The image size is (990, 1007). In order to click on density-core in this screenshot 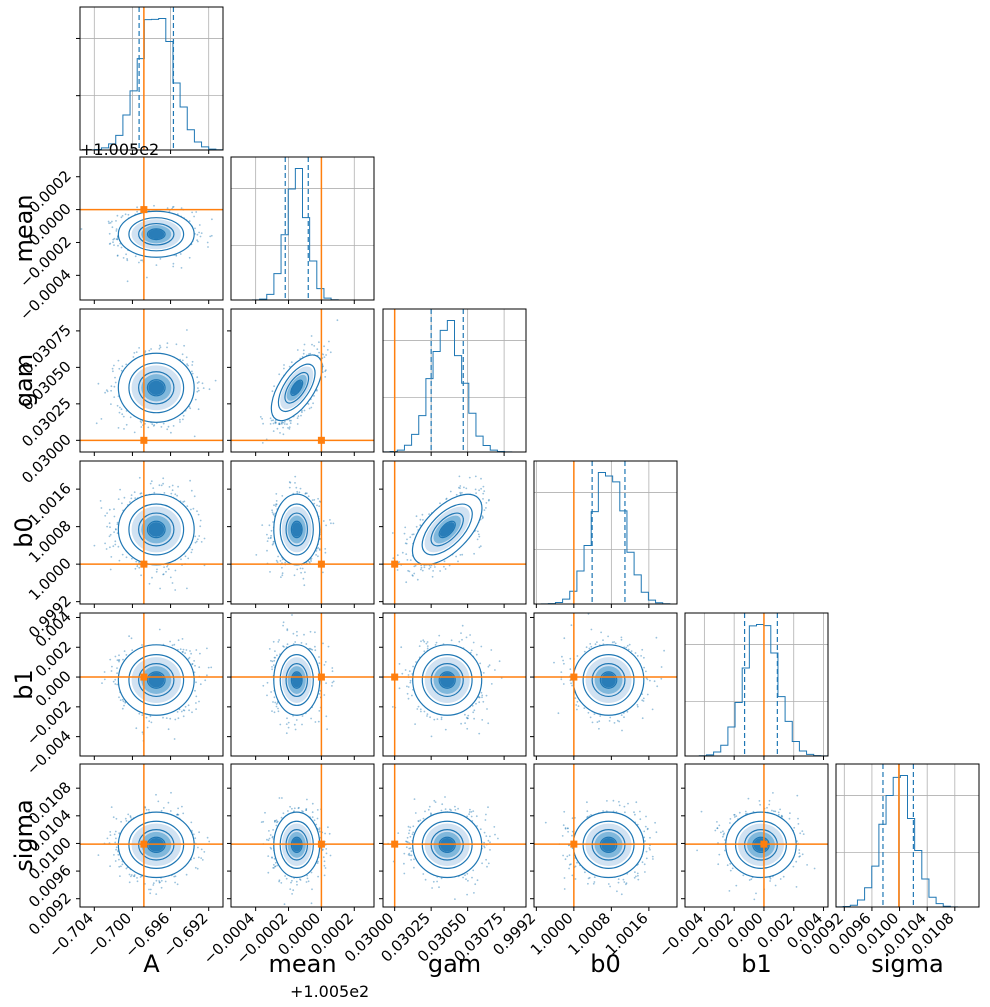, I will do `click(156, 234)`.